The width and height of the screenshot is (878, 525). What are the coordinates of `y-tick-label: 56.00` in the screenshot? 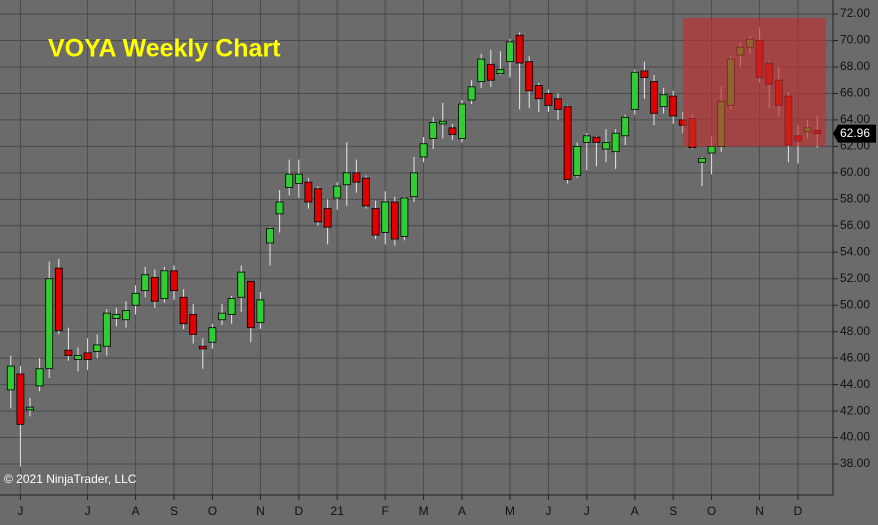 It's located at (855, 225).